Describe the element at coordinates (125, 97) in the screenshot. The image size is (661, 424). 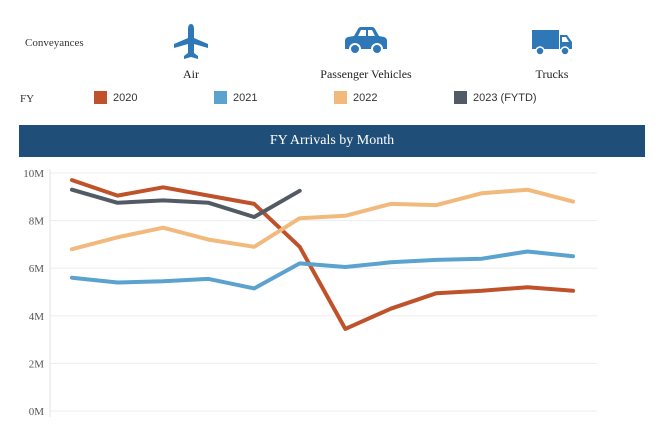
I see `legend-label-2020: 2020` at that location.